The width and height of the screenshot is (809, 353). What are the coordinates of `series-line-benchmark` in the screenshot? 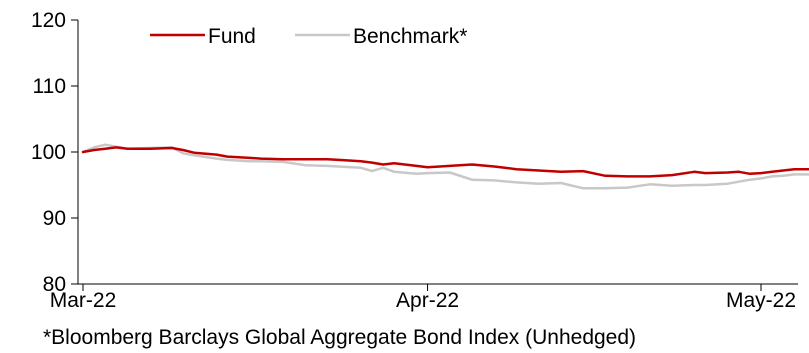 It's located at (445, 166).